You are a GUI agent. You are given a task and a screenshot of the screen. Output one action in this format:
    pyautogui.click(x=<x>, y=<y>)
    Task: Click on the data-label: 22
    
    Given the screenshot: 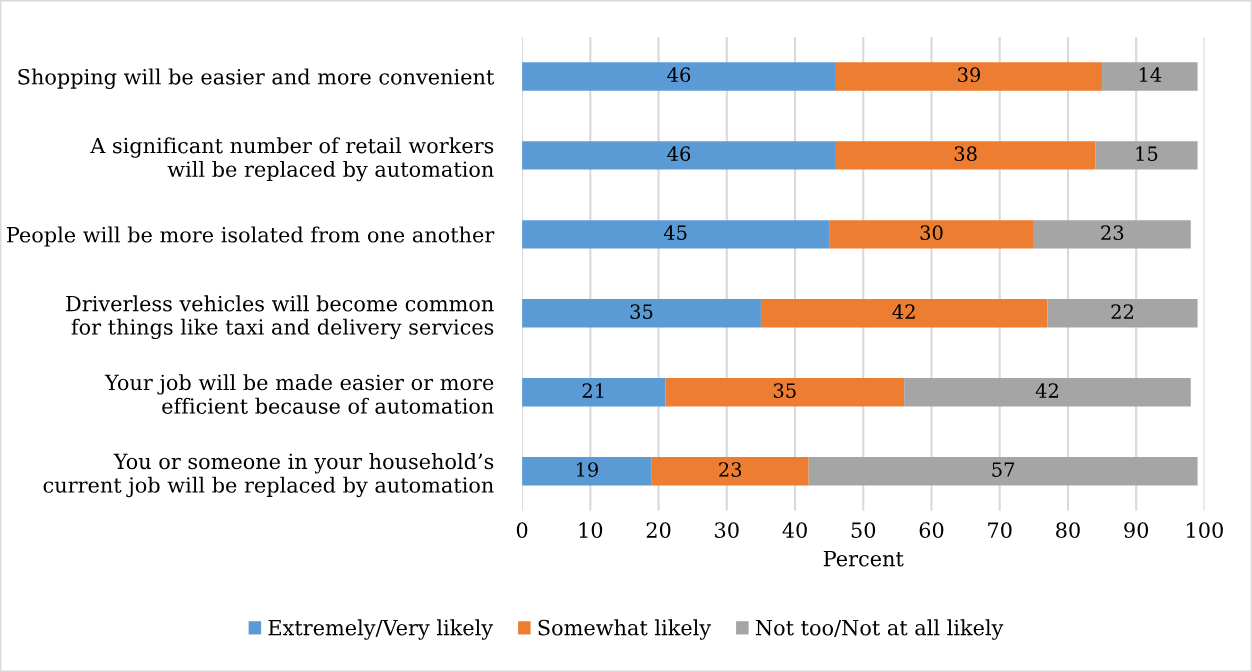 What is the action you would take?
    pyautogui.click(x=1122, y=311)
    